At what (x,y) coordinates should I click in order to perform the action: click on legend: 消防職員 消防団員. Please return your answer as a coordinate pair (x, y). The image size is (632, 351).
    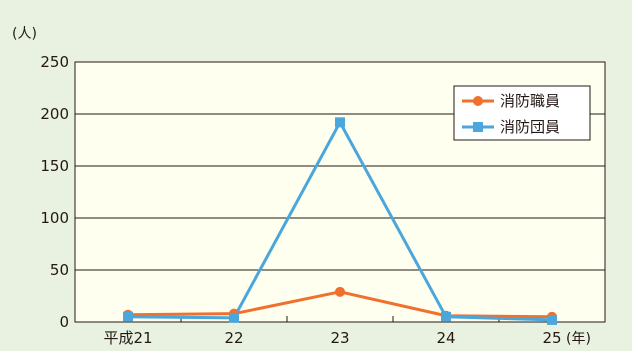
    Looking at the image, I should click on (522, 113).